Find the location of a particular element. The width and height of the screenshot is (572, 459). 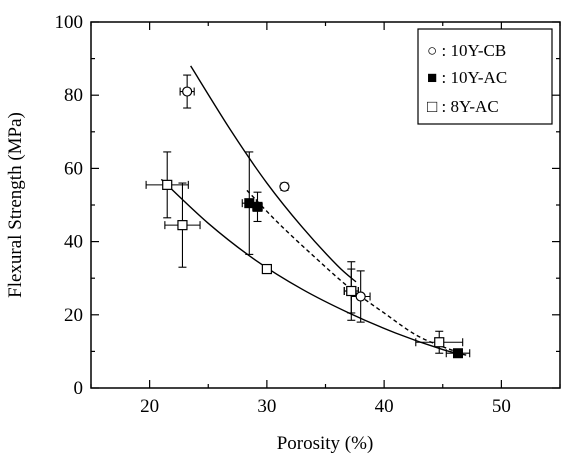

y-axis-label: Flexural Strength (MPa) is located at coordinates (15, 205).